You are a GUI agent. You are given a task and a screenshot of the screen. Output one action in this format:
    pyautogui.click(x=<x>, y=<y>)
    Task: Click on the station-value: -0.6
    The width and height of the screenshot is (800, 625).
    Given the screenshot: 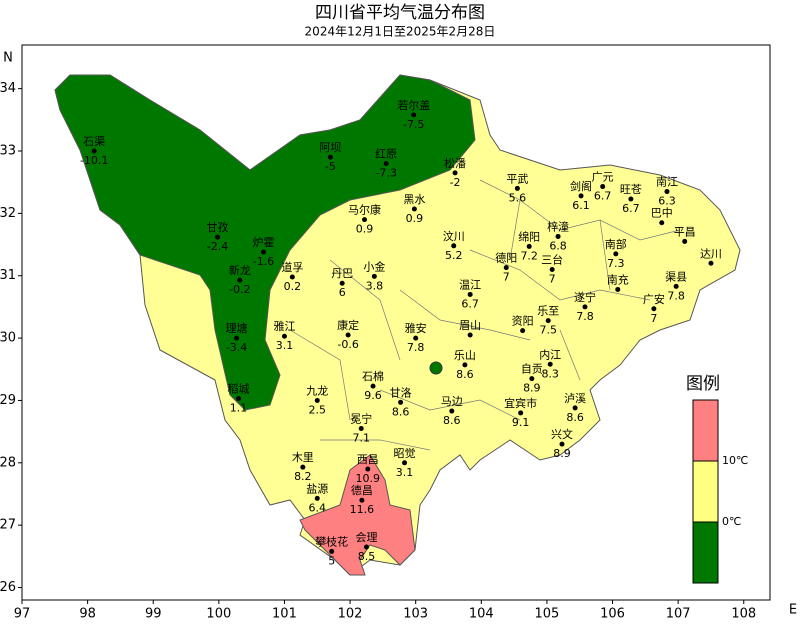 What is the action you would take?
    pyautogui.click(x=347, y=344)
    